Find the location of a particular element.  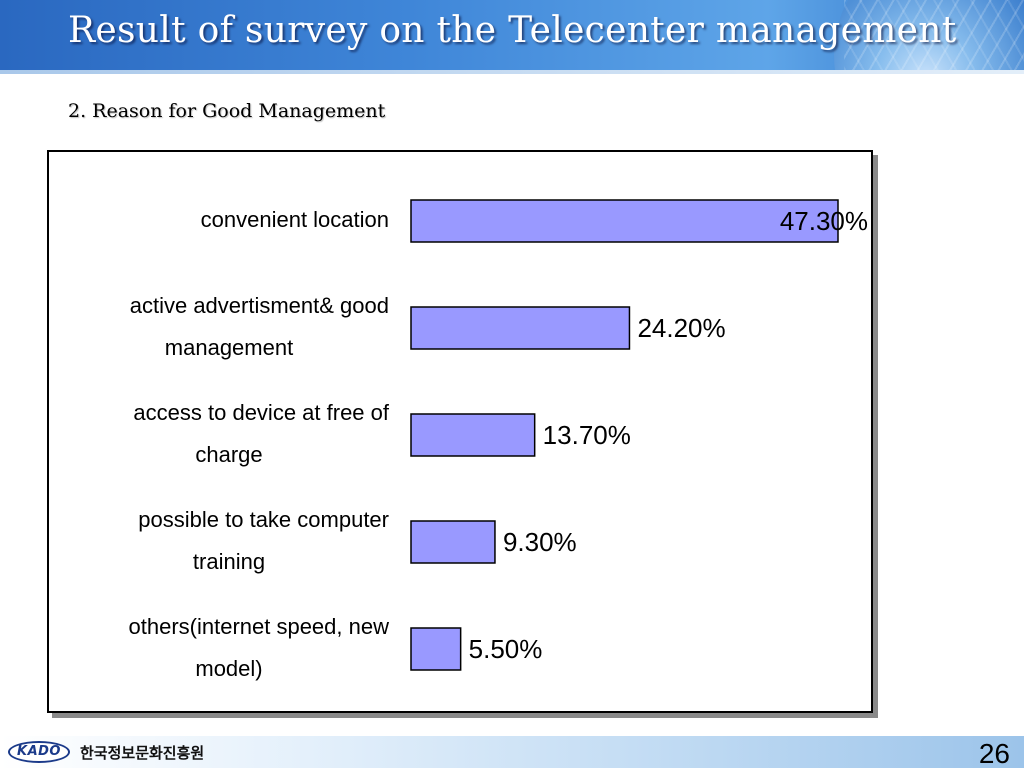

header-divider is located at coordinates (512, 72).